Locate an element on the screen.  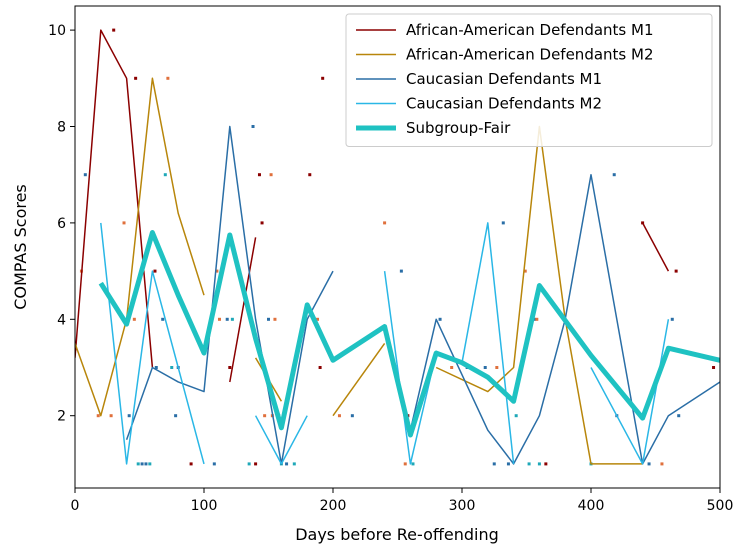
x-tick-label: 300 is located at coordinates (462, 506).